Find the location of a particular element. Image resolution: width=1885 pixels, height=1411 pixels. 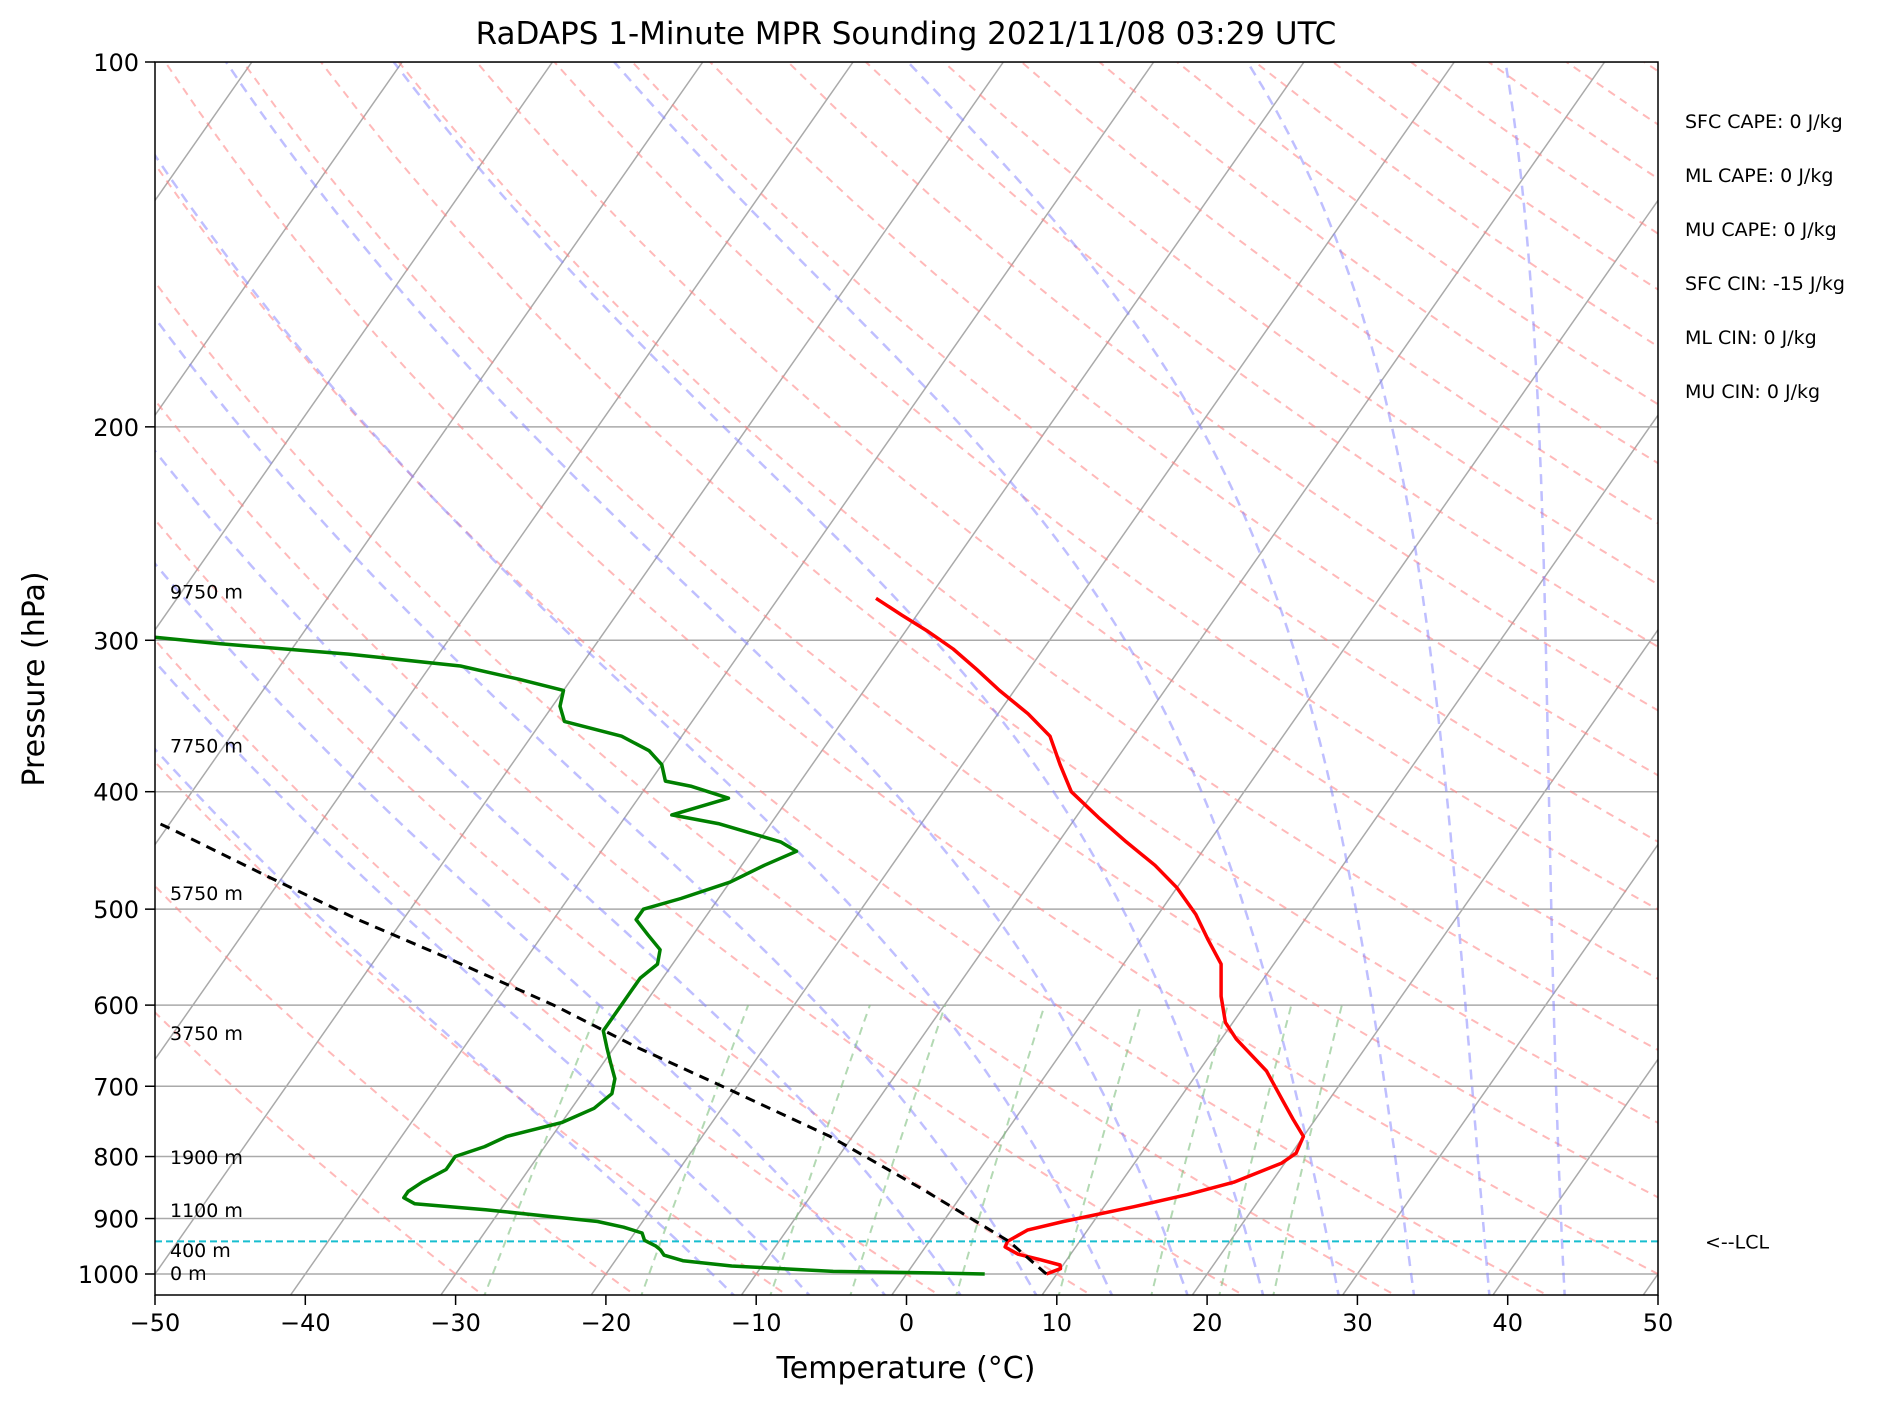

y-tick-label: 500 is located at coordinates (116, 910).